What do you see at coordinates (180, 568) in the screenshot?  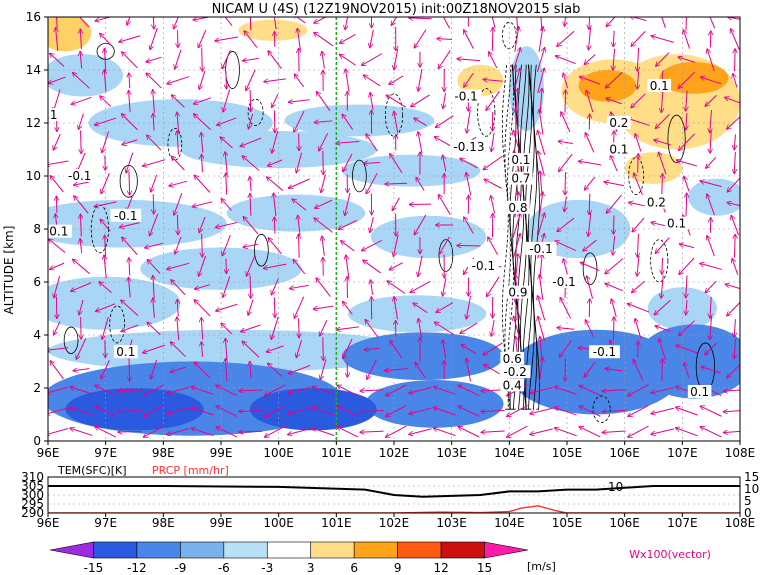 I see `colorbar-tick-label: -9` at bounding box center [180, 568].